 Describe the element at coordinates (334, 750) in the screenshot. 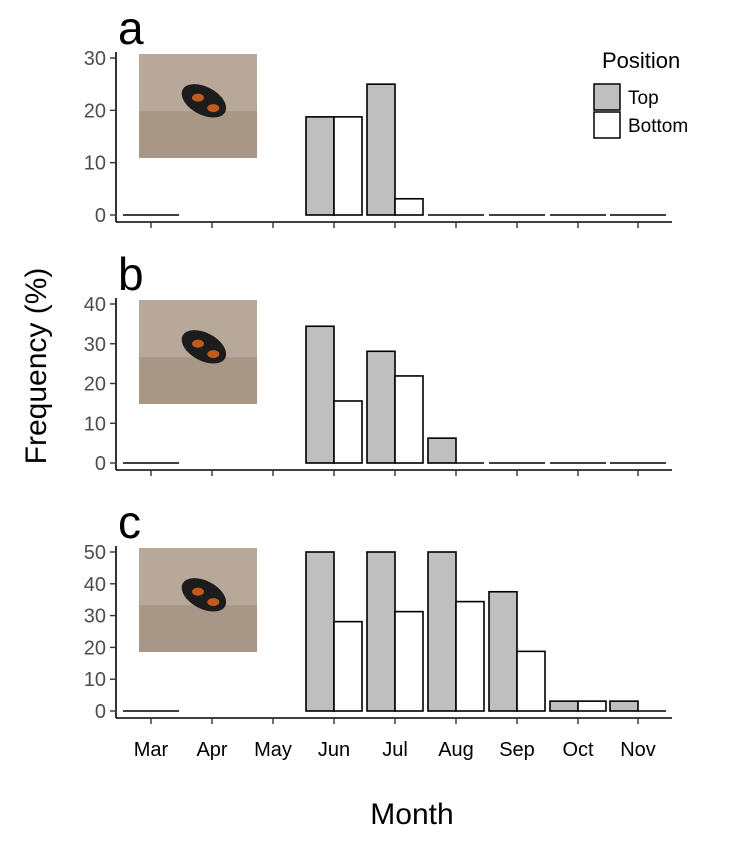

I see `x-tick-label: Jun` at that location.